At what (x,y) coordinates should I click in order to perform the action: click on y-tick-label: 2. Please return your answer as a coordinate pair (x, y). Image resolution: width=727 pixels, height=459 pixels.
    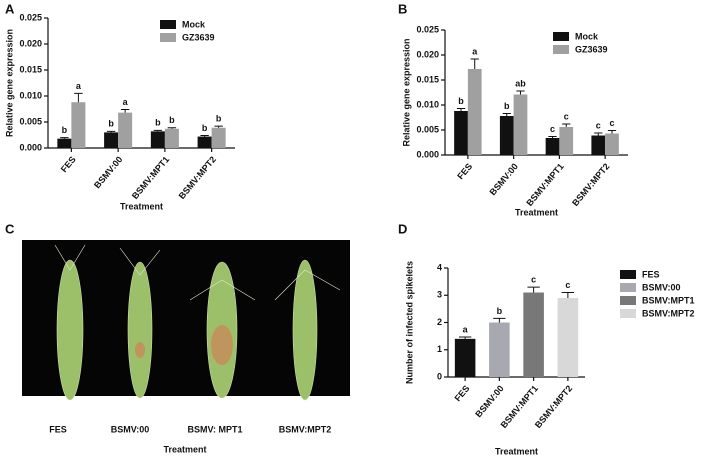
    Looking at the image, I should click on (439, 322).